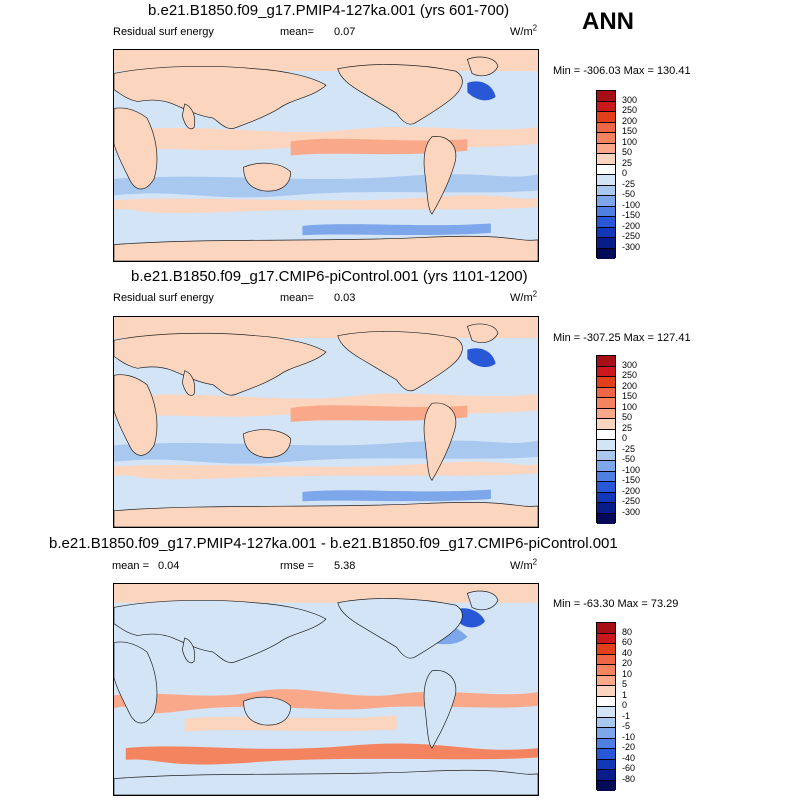 The image size is (800, 800). Describe the element at coordinates (642, 706) in the screenshot. I see `colorbar-labels: 80 60 40 20 10 5 1 0 -1 -5 -10 -20 -40 -60 -80` at that location.